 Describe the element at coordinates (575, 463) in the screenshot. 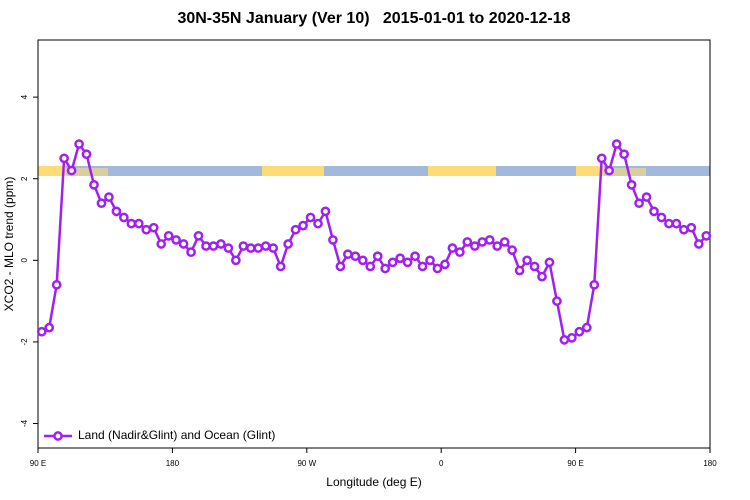

I see `x-tick-label: 90 E` at that location.